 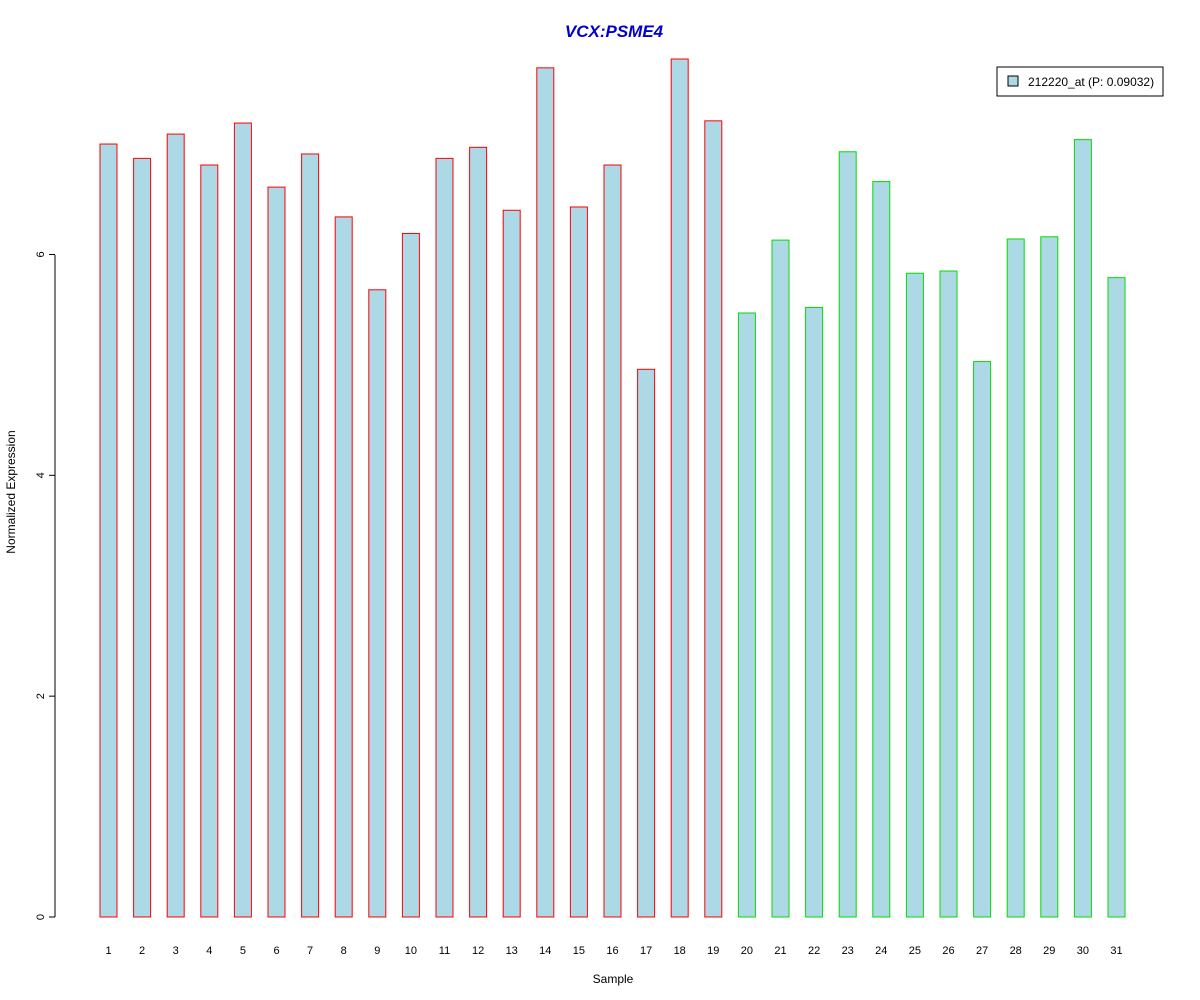 What do you see at coordinates (45, 585) in the screenshot?
I see `y-axis-ticks: 0 2 4 6` at bounding box center [45, 585].